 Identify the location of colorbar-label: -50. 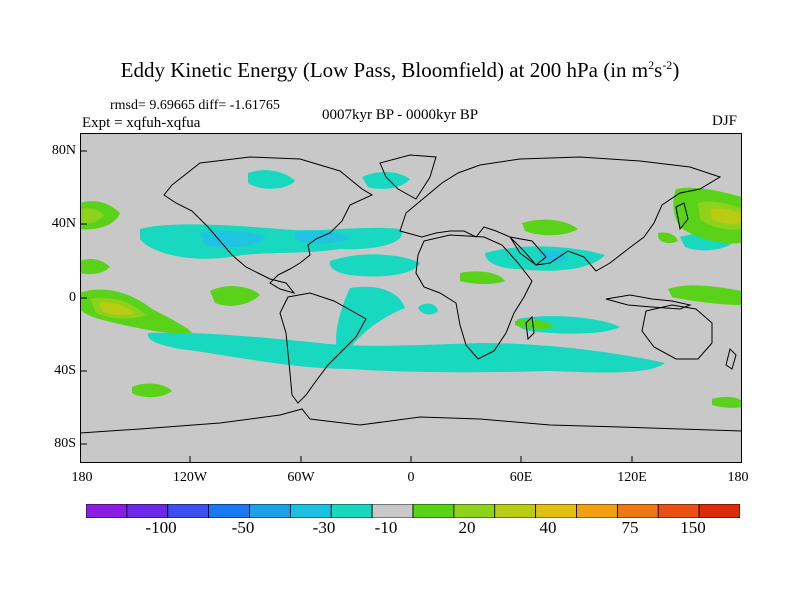
(243, 527).